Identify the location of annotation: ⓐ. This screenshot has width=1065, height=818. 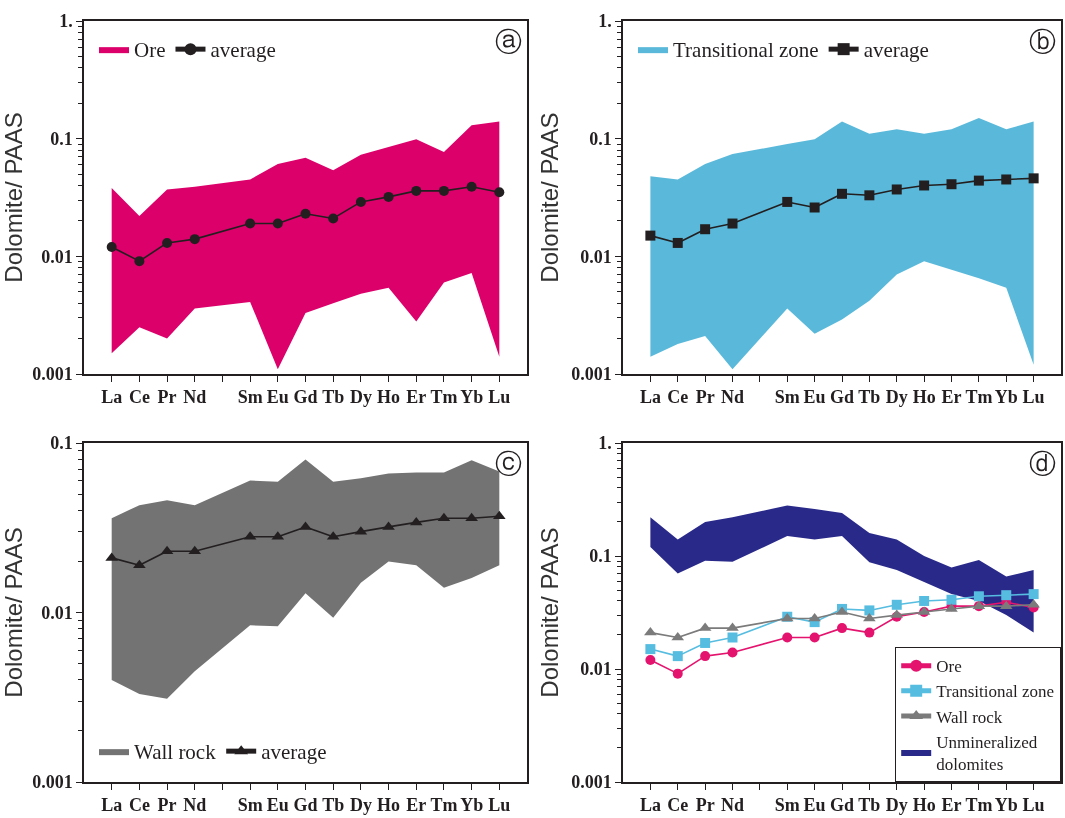
(508, 41).